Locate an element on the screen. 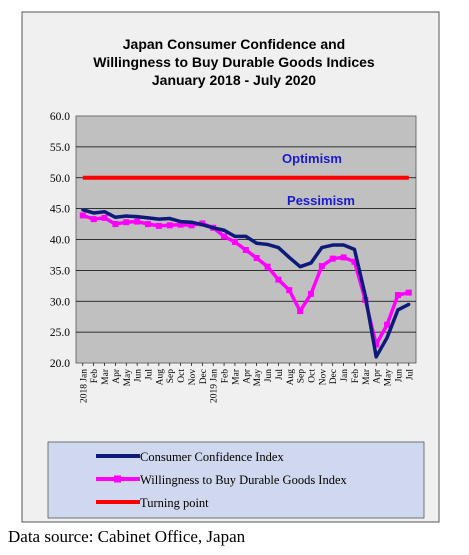  y-tick-label: 25.0 is located at coordinates (60, 333).